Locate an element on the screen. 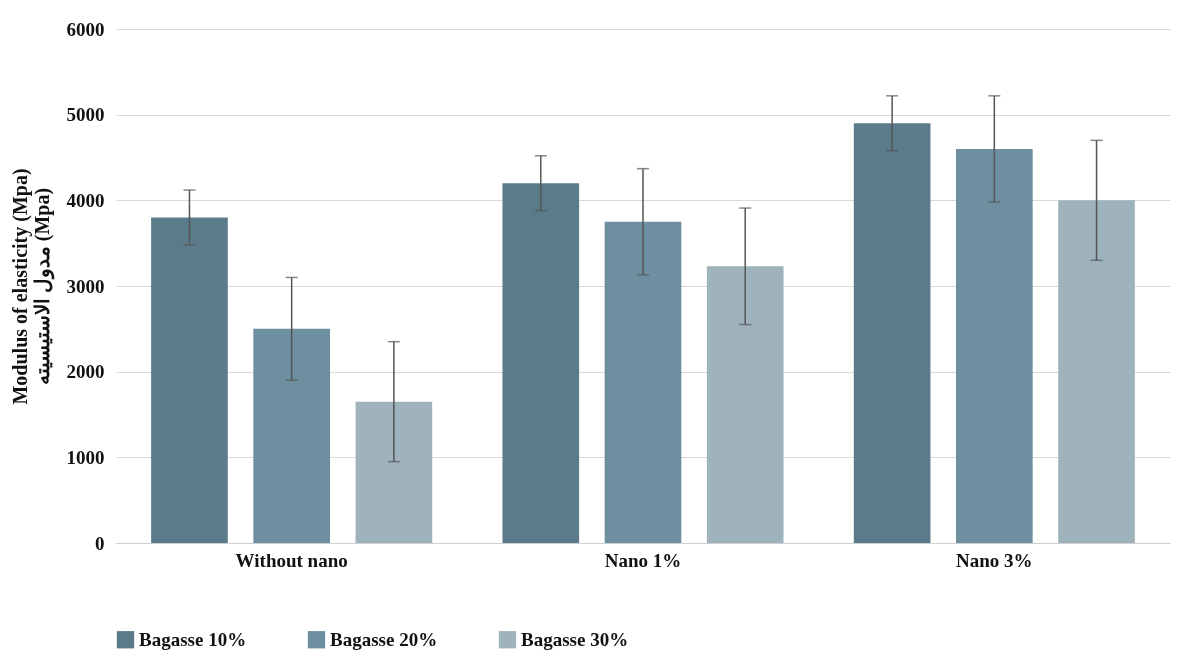 The height and width of the screenshot is (666, 1192). y-tick-label: 1000 is located at coordinates (85, 457).